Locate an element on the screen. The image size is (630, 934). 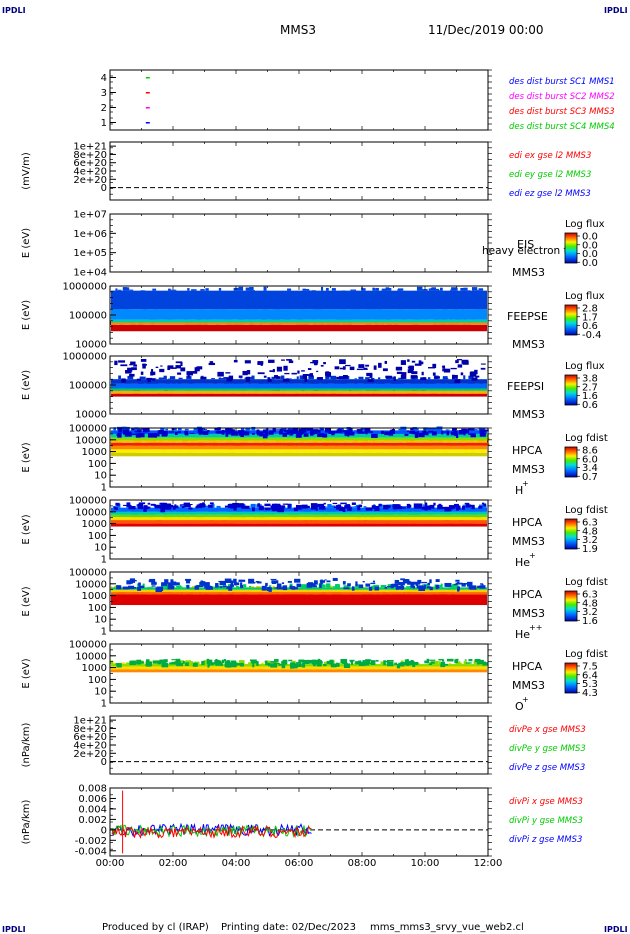
y-tick-label: 1e+21 is located at coordinates (90, 721).